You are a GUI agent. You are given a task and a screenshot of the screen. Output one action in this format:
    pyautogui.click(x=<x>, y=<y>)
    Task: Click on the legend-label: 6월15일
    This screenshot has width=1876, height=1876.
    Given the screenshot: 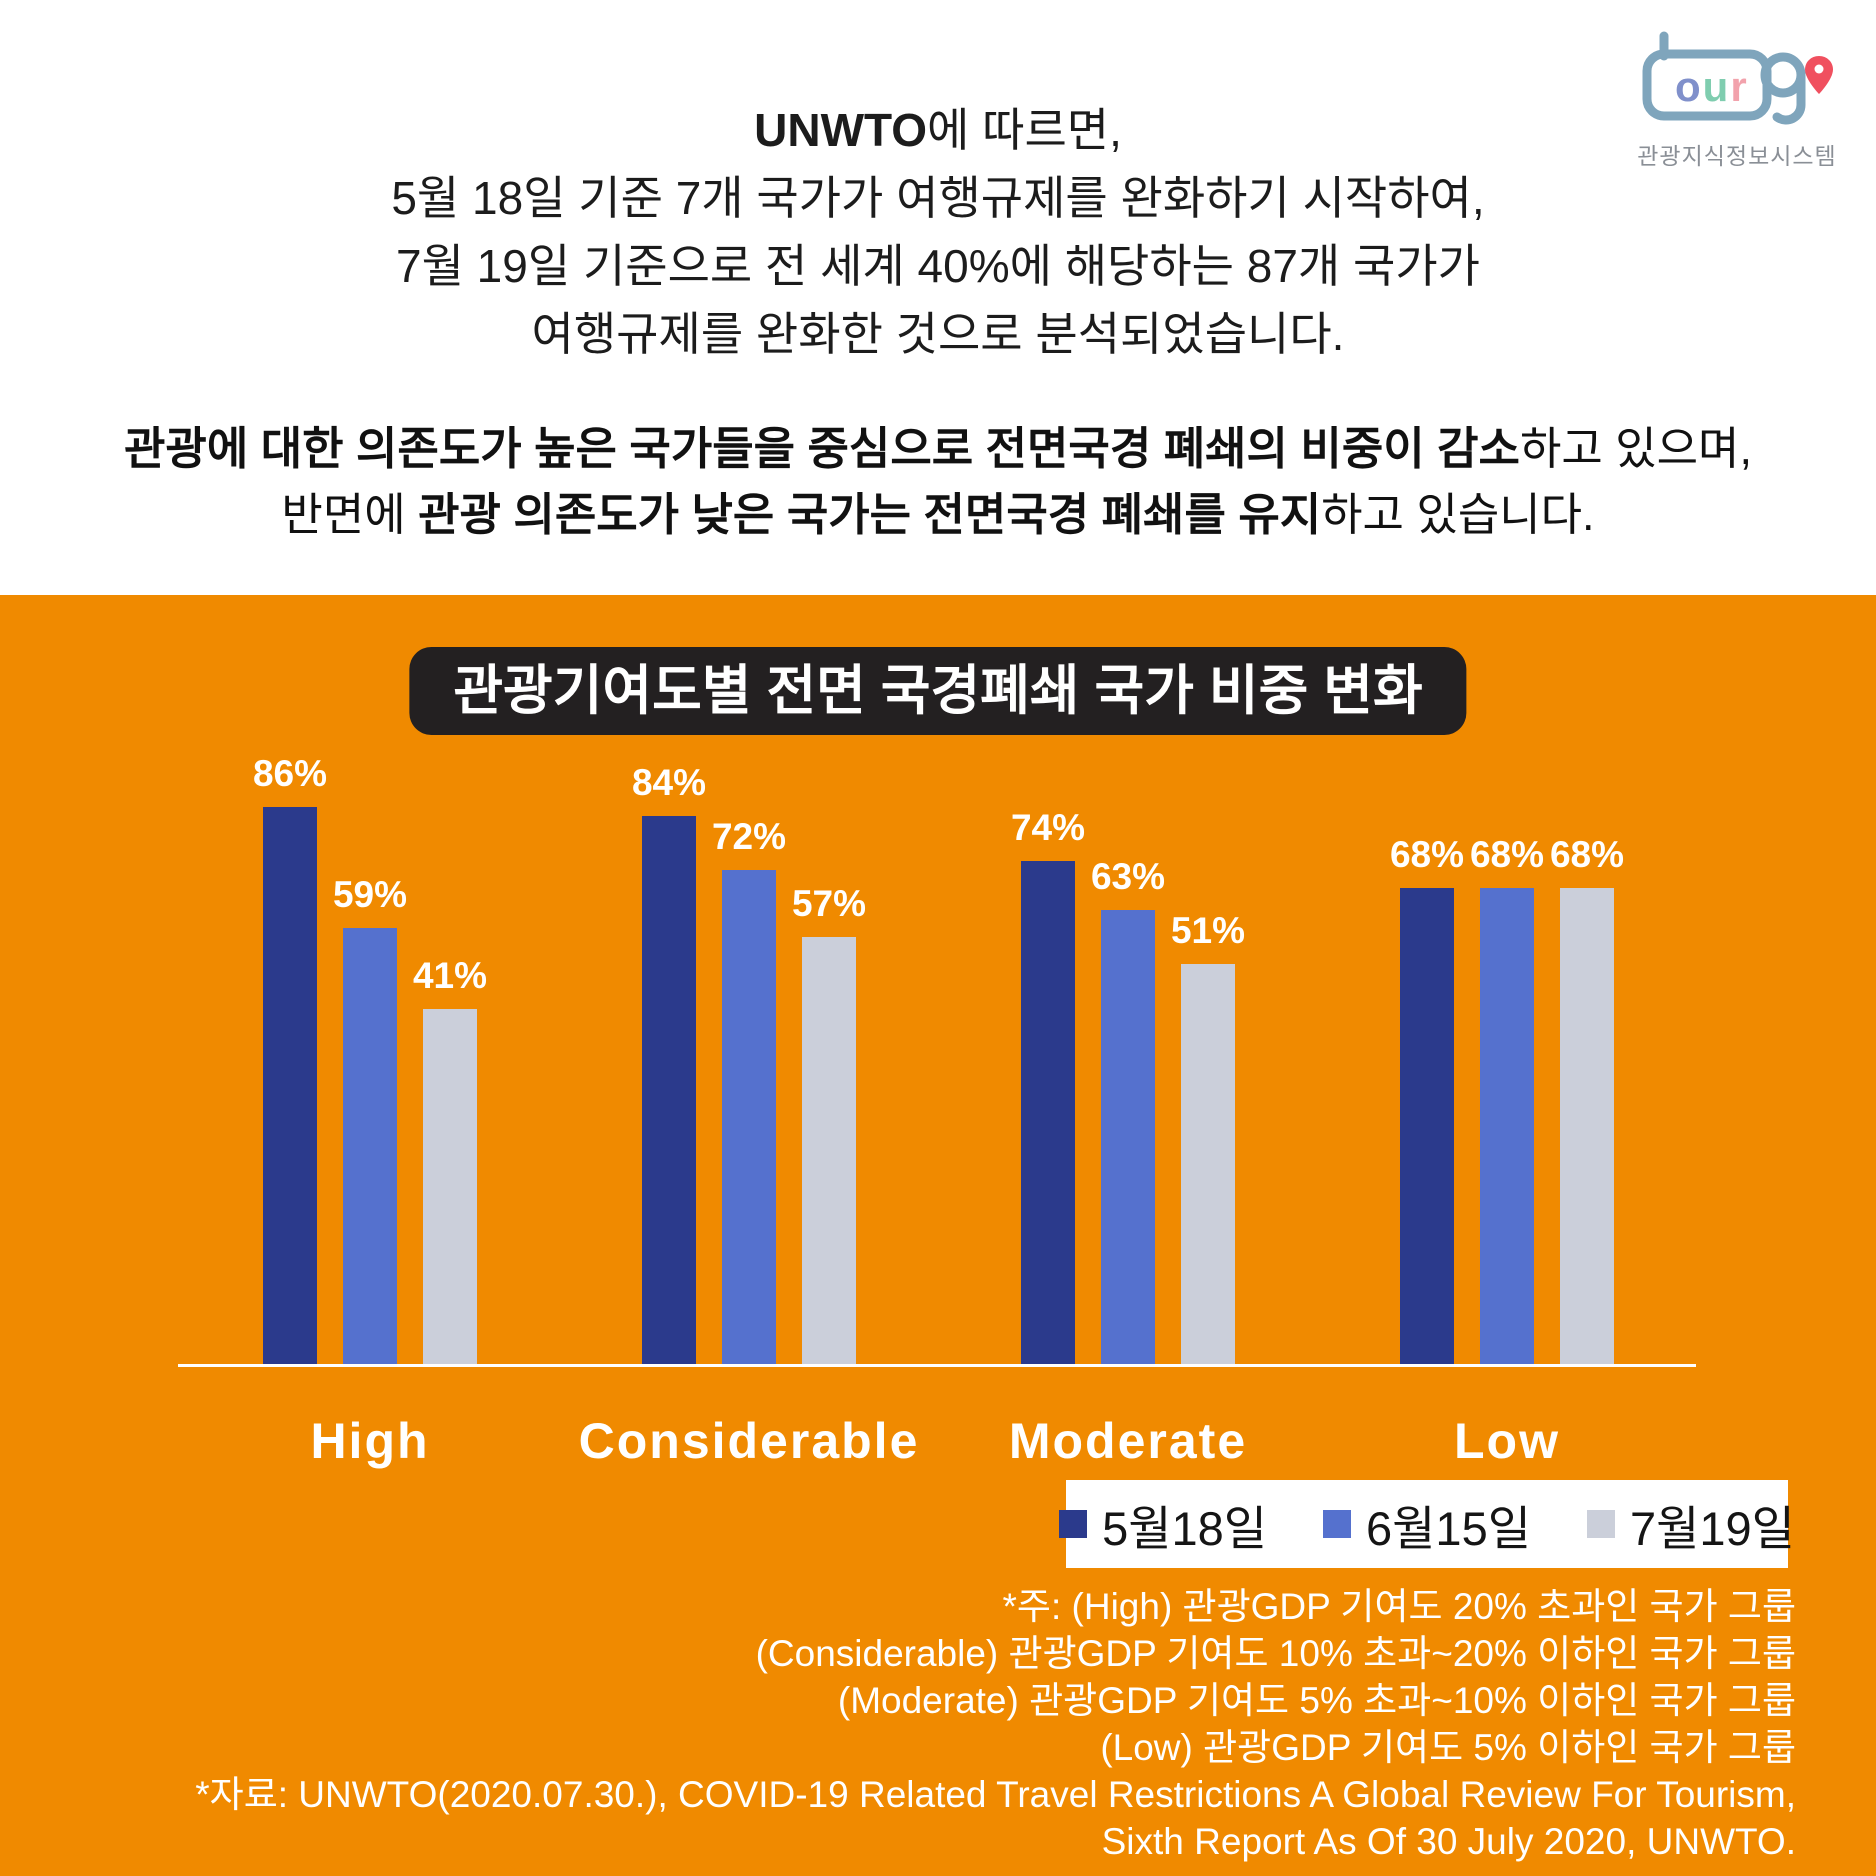 What is the action you would take?
    pyautogui.click(x=1448, y=1528)
    